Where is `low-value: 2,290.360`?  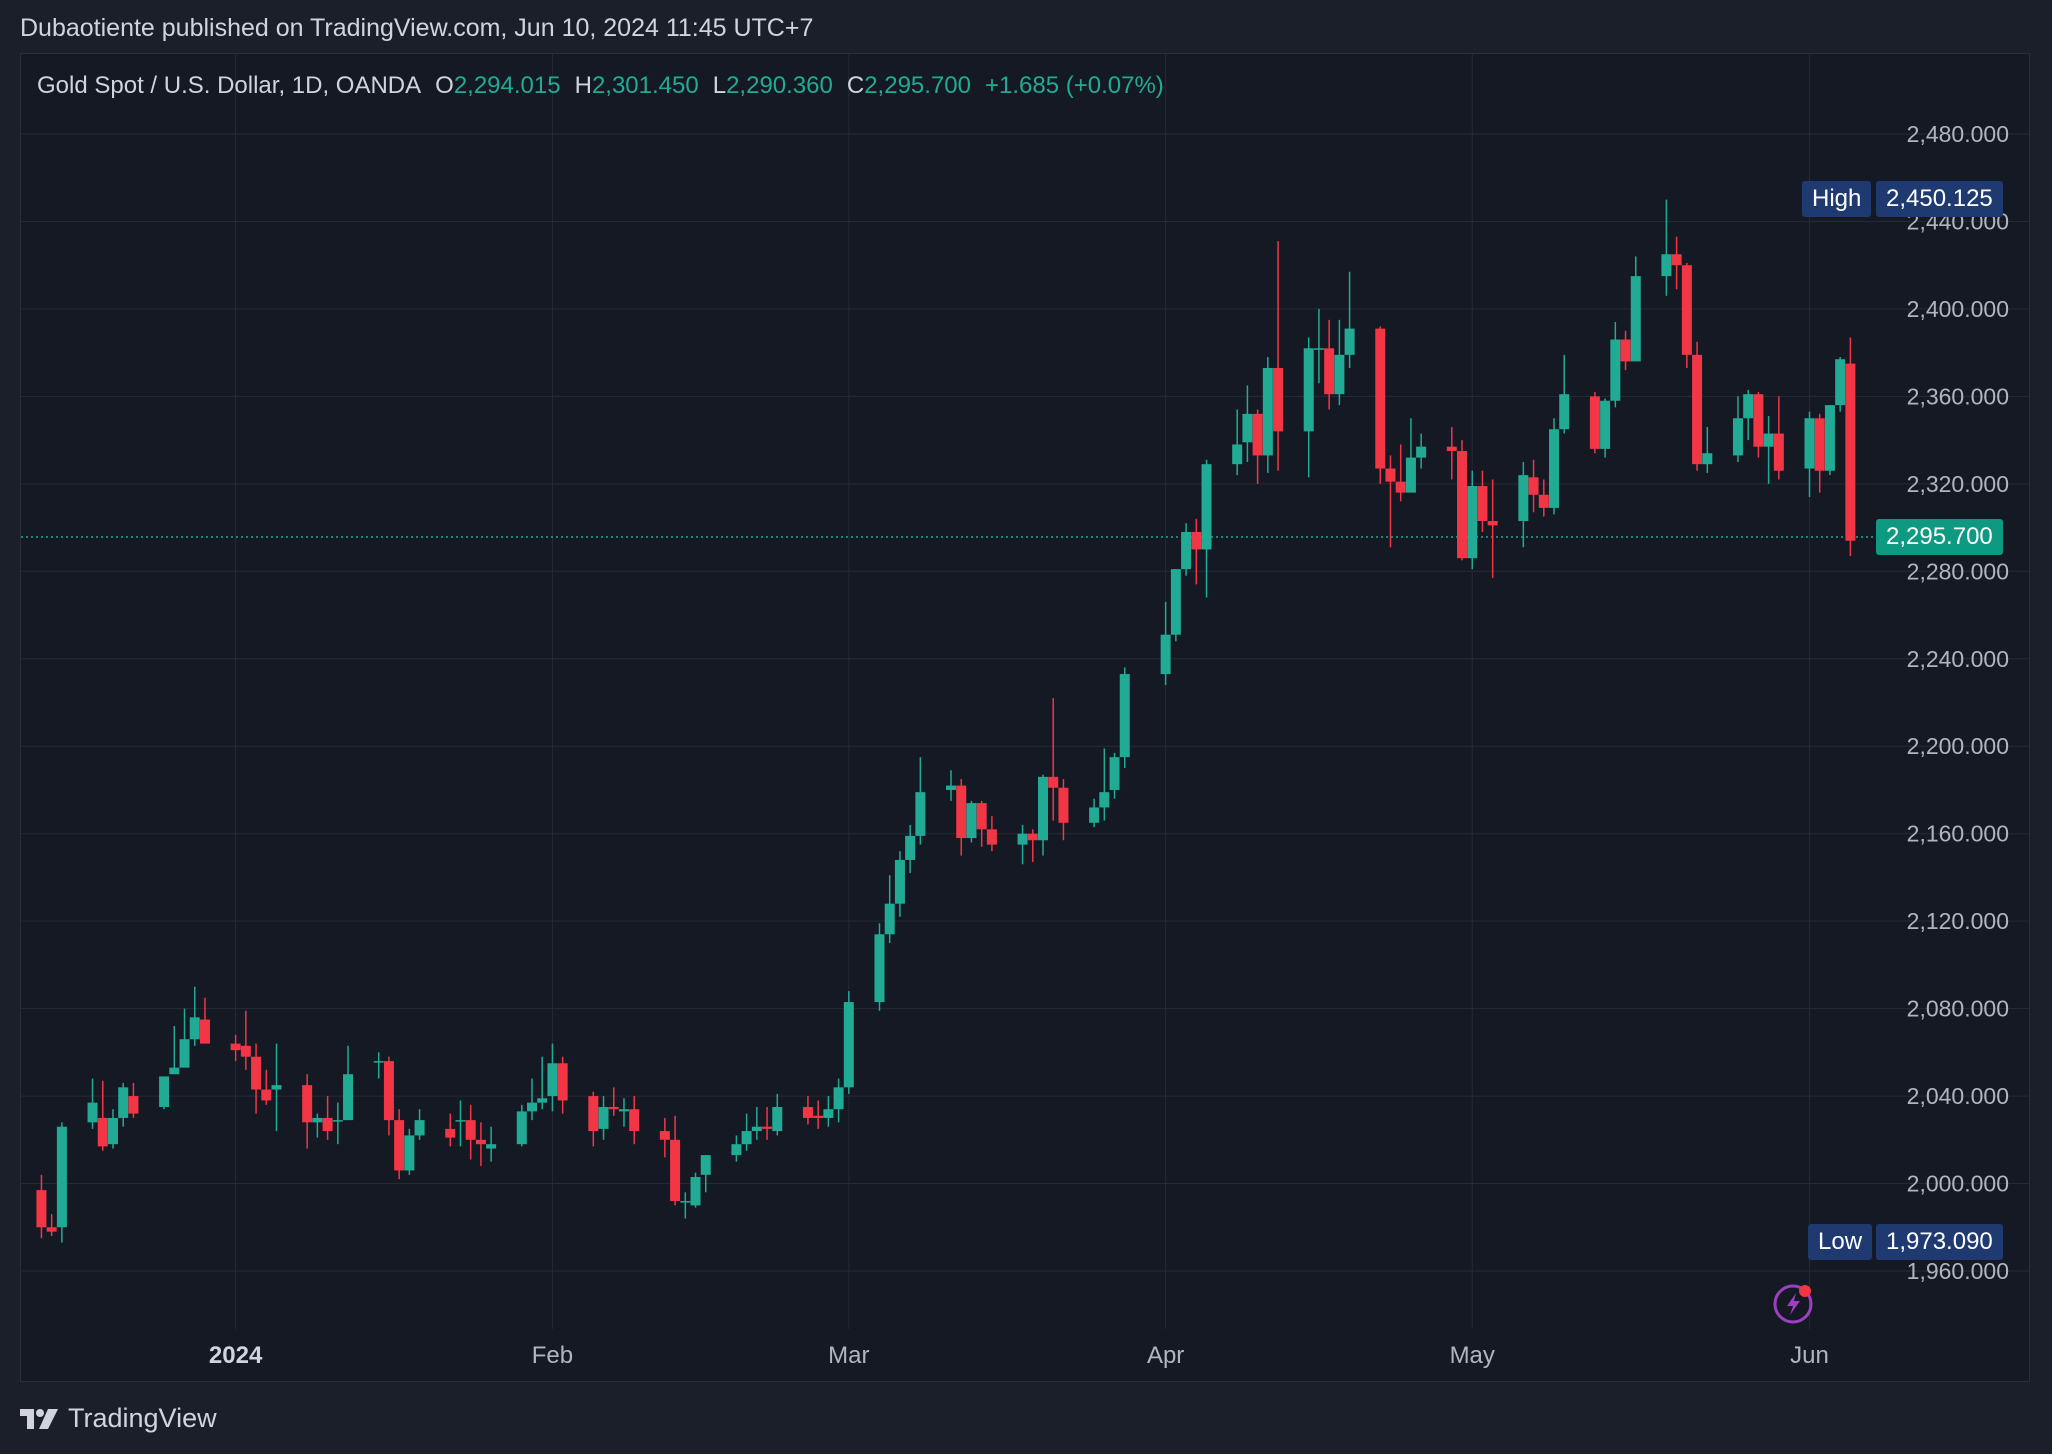 low-value: 2,290.360 is located at coordinates (779, 85).